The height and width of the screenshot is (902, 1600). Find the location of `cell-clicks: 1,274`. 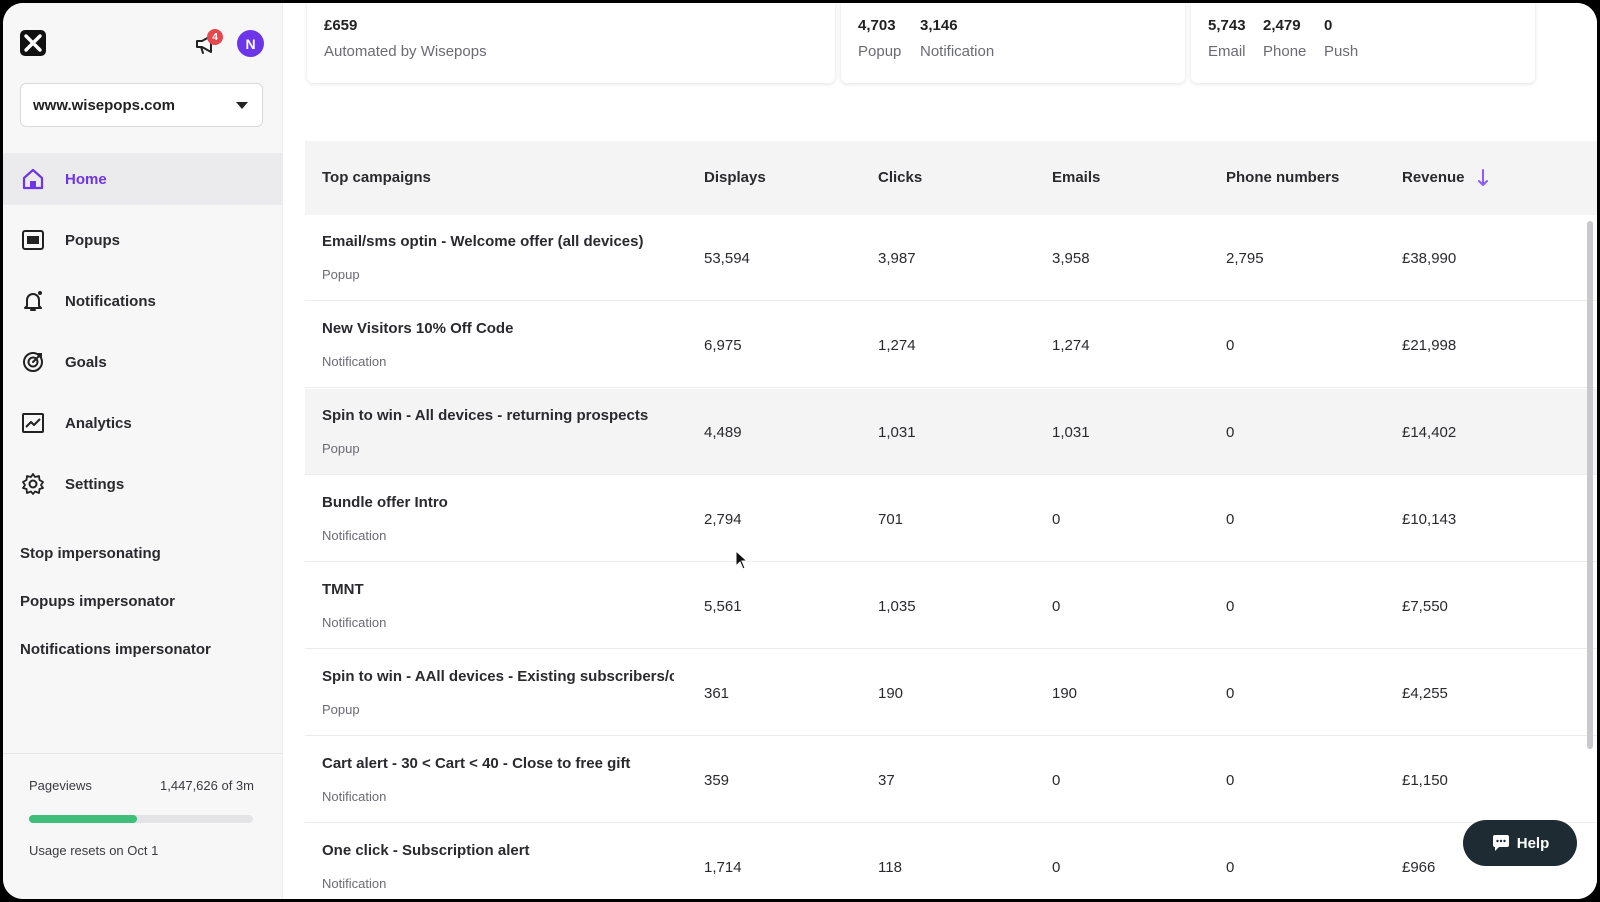

cell-clicks: 1,274 is located at coordinates (897, 345).